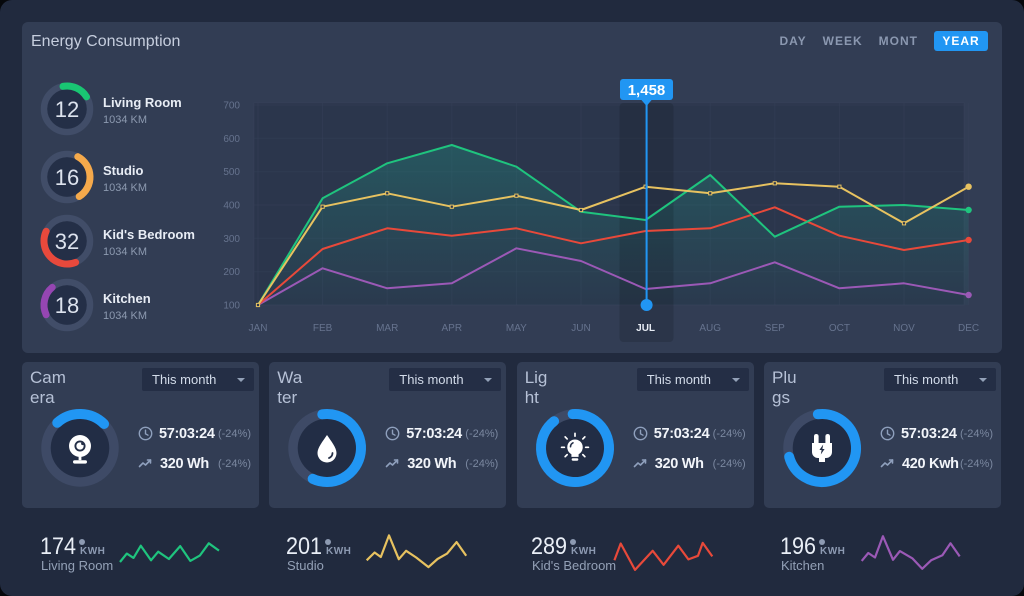 This screenshot has height=596, width=1024. I want to click on svg-text: OCT, so click(839, 328).